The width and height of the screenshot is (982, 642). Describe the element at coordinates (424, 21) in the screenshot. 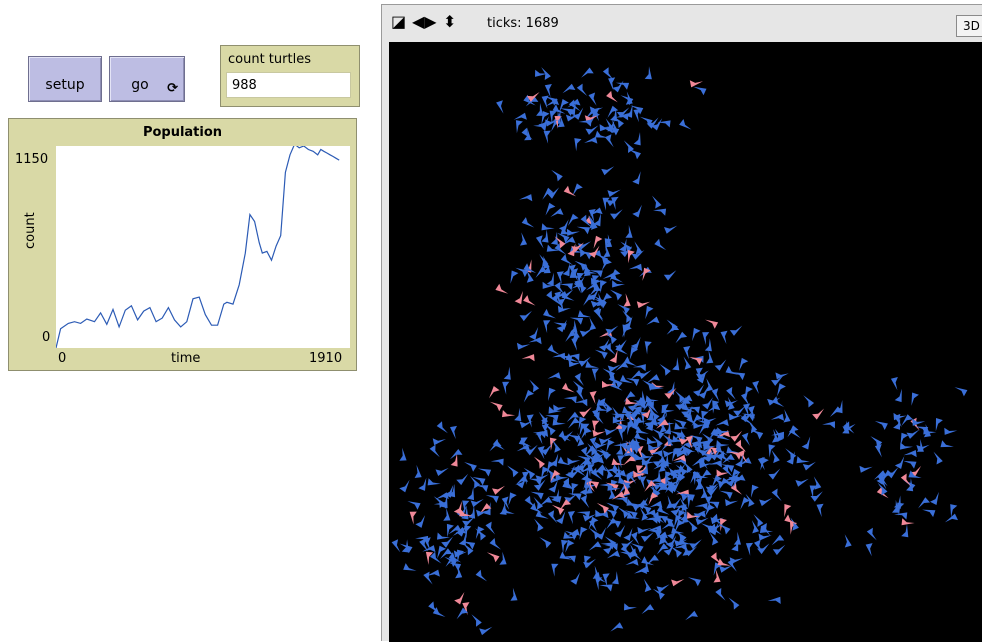

I see `horizontal-arrows-icon: ◀▶` at that location.